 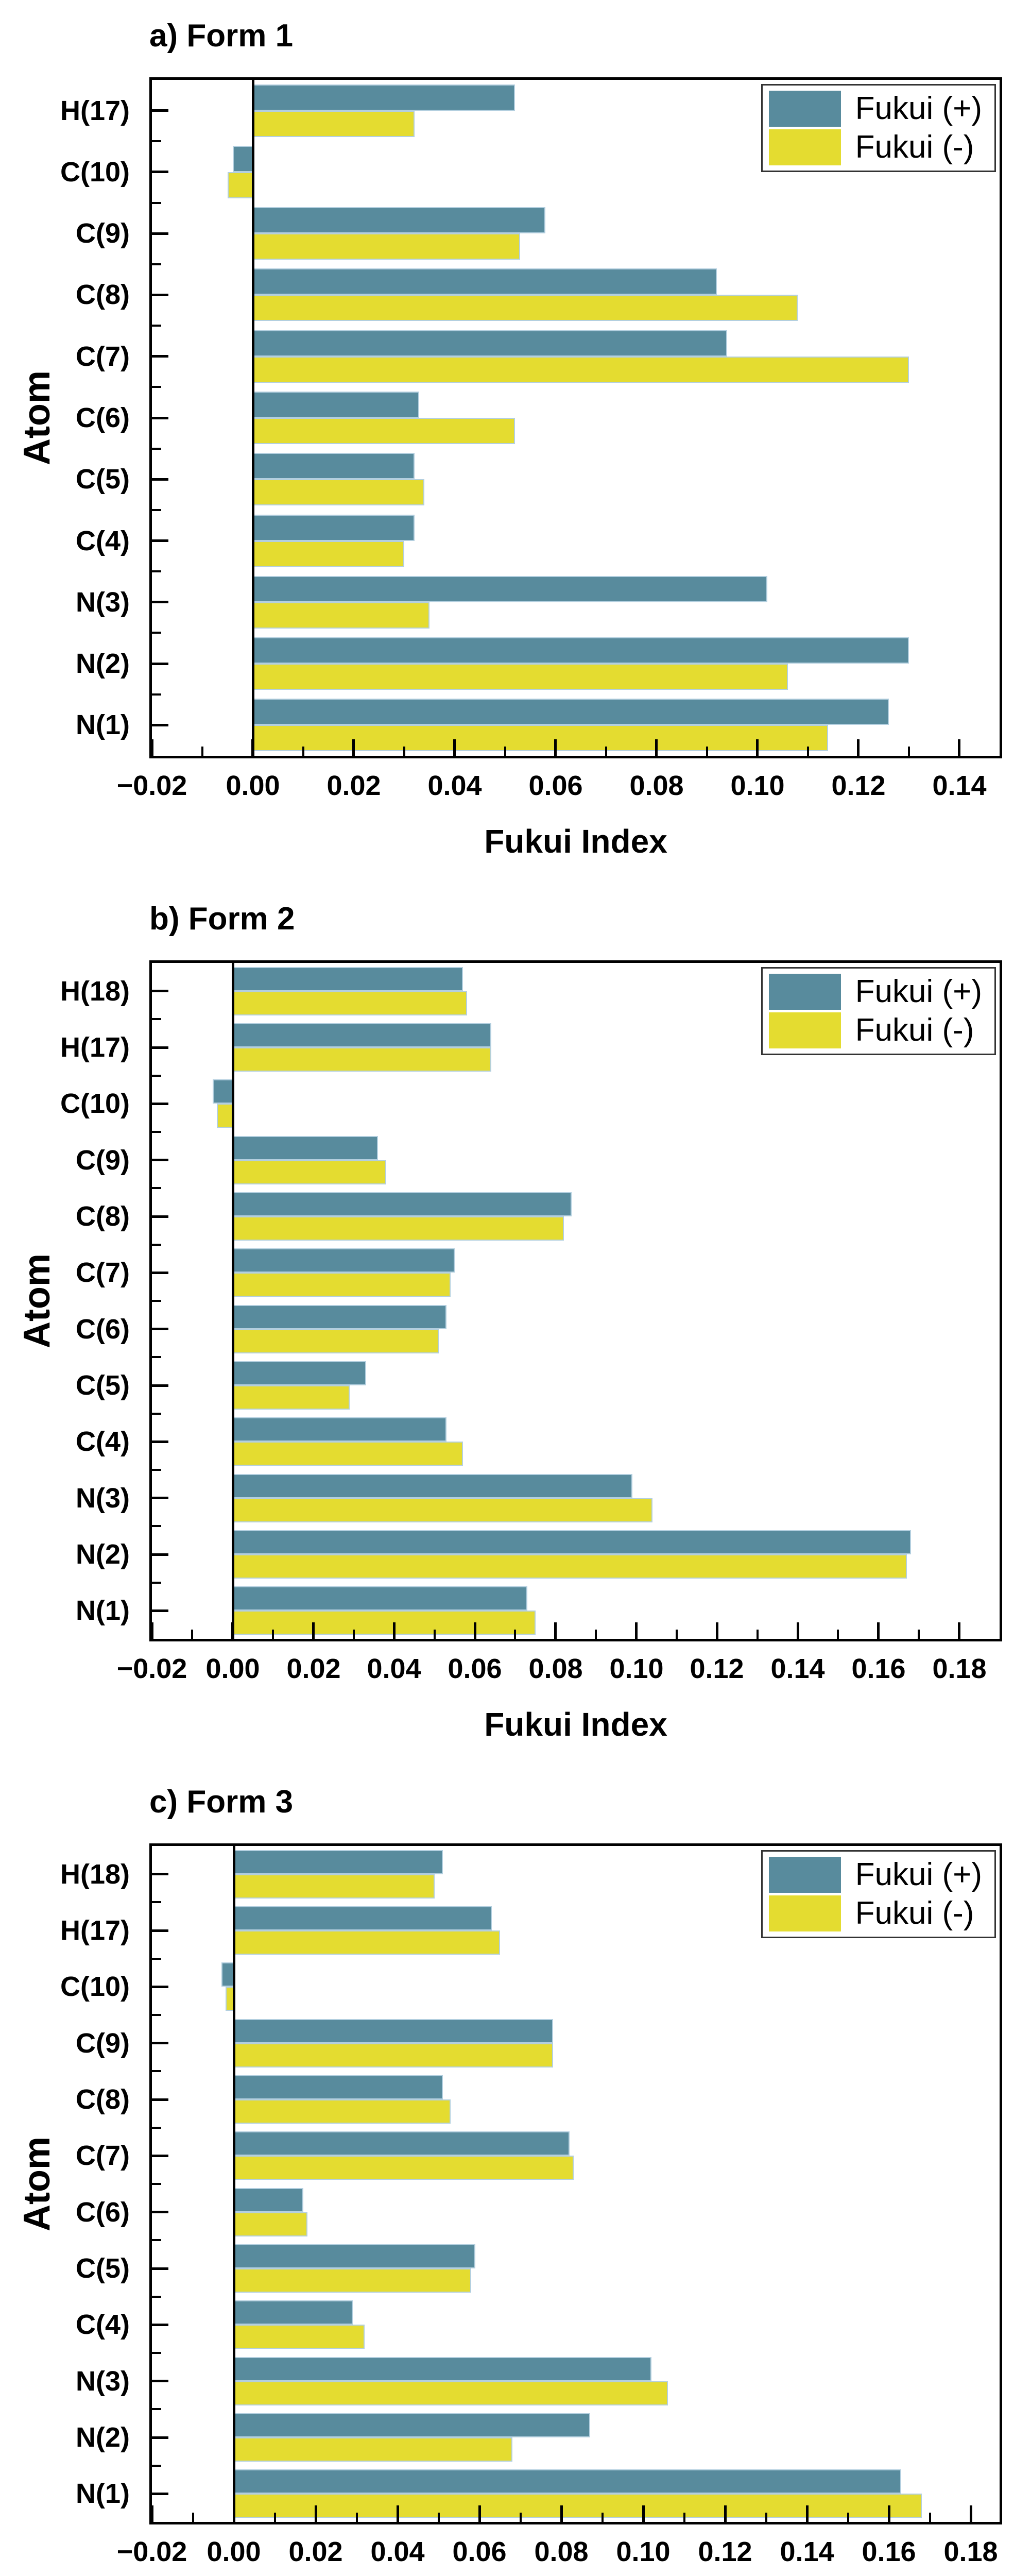 What do you see at coordinates (103, 356) in the screenshot?
I see `category-label: C(7)` at bounding box center [103, 356].